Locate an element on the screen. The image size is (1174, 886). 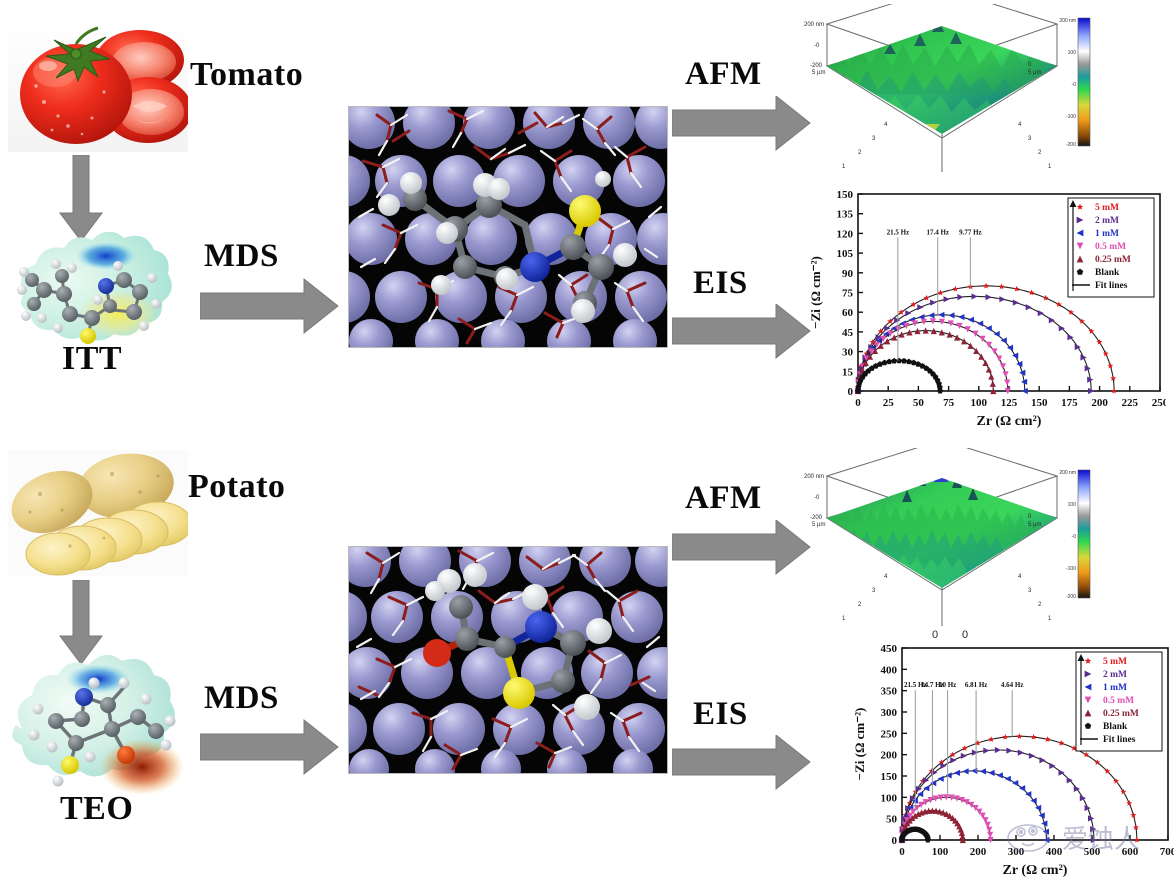
itt-molecule is located at coordinates (104, 297).